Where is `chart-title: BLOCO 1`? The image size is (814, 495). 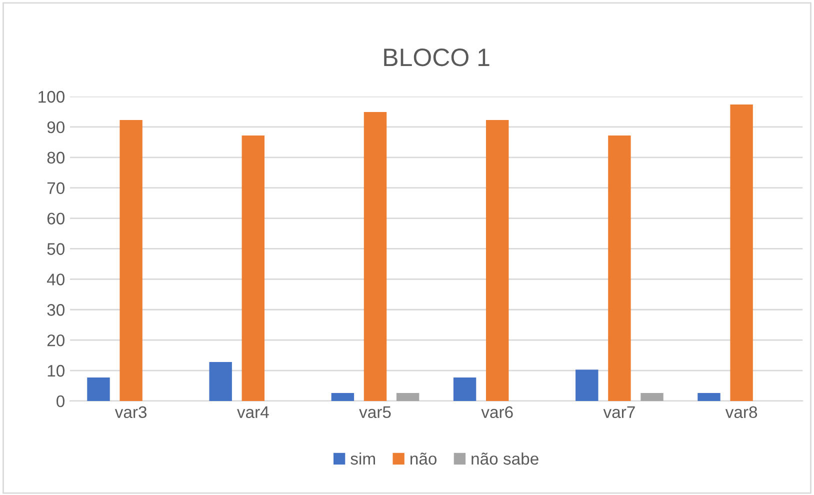 chart-title: BLOCO 1 is located at coordinates (437, 57).